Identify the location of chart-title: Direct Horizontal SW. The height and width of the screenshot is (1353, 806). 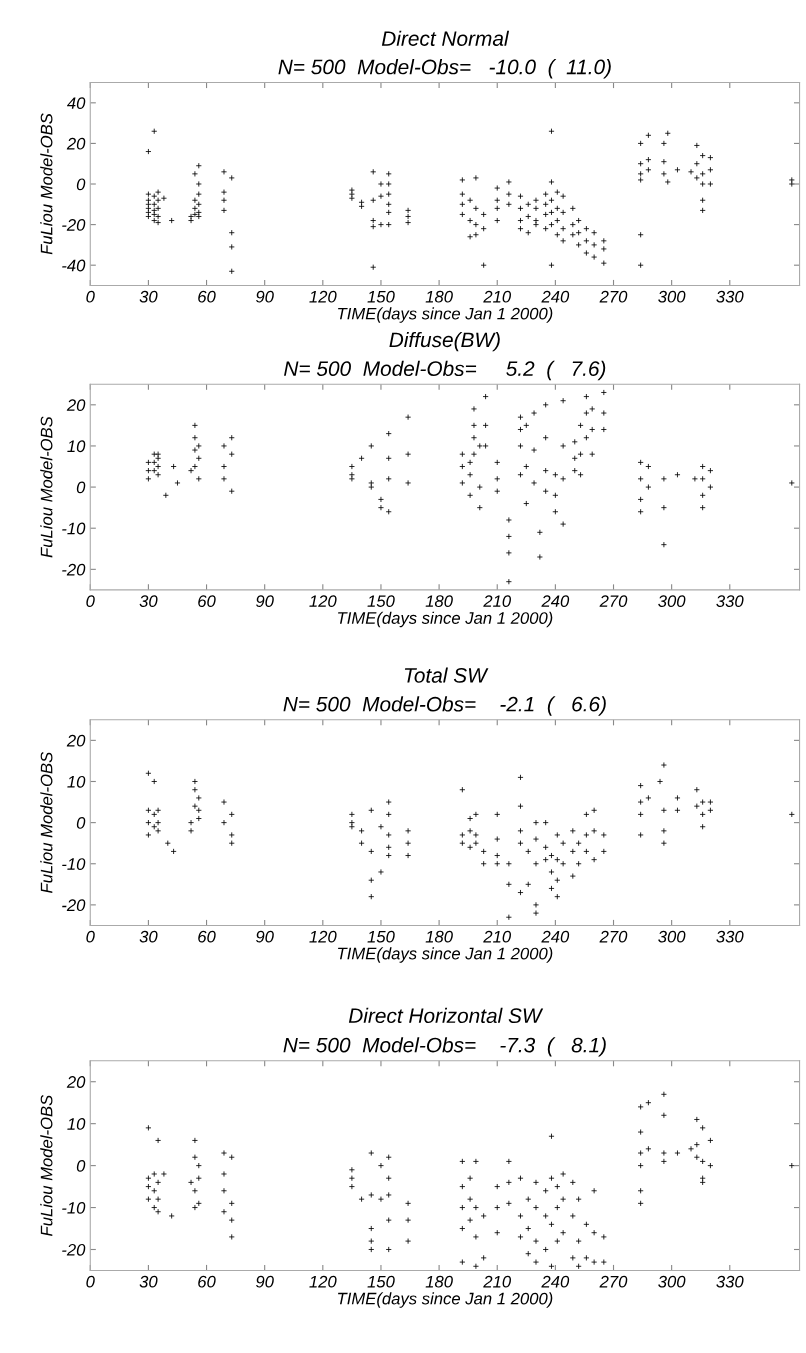
(446, 1015).